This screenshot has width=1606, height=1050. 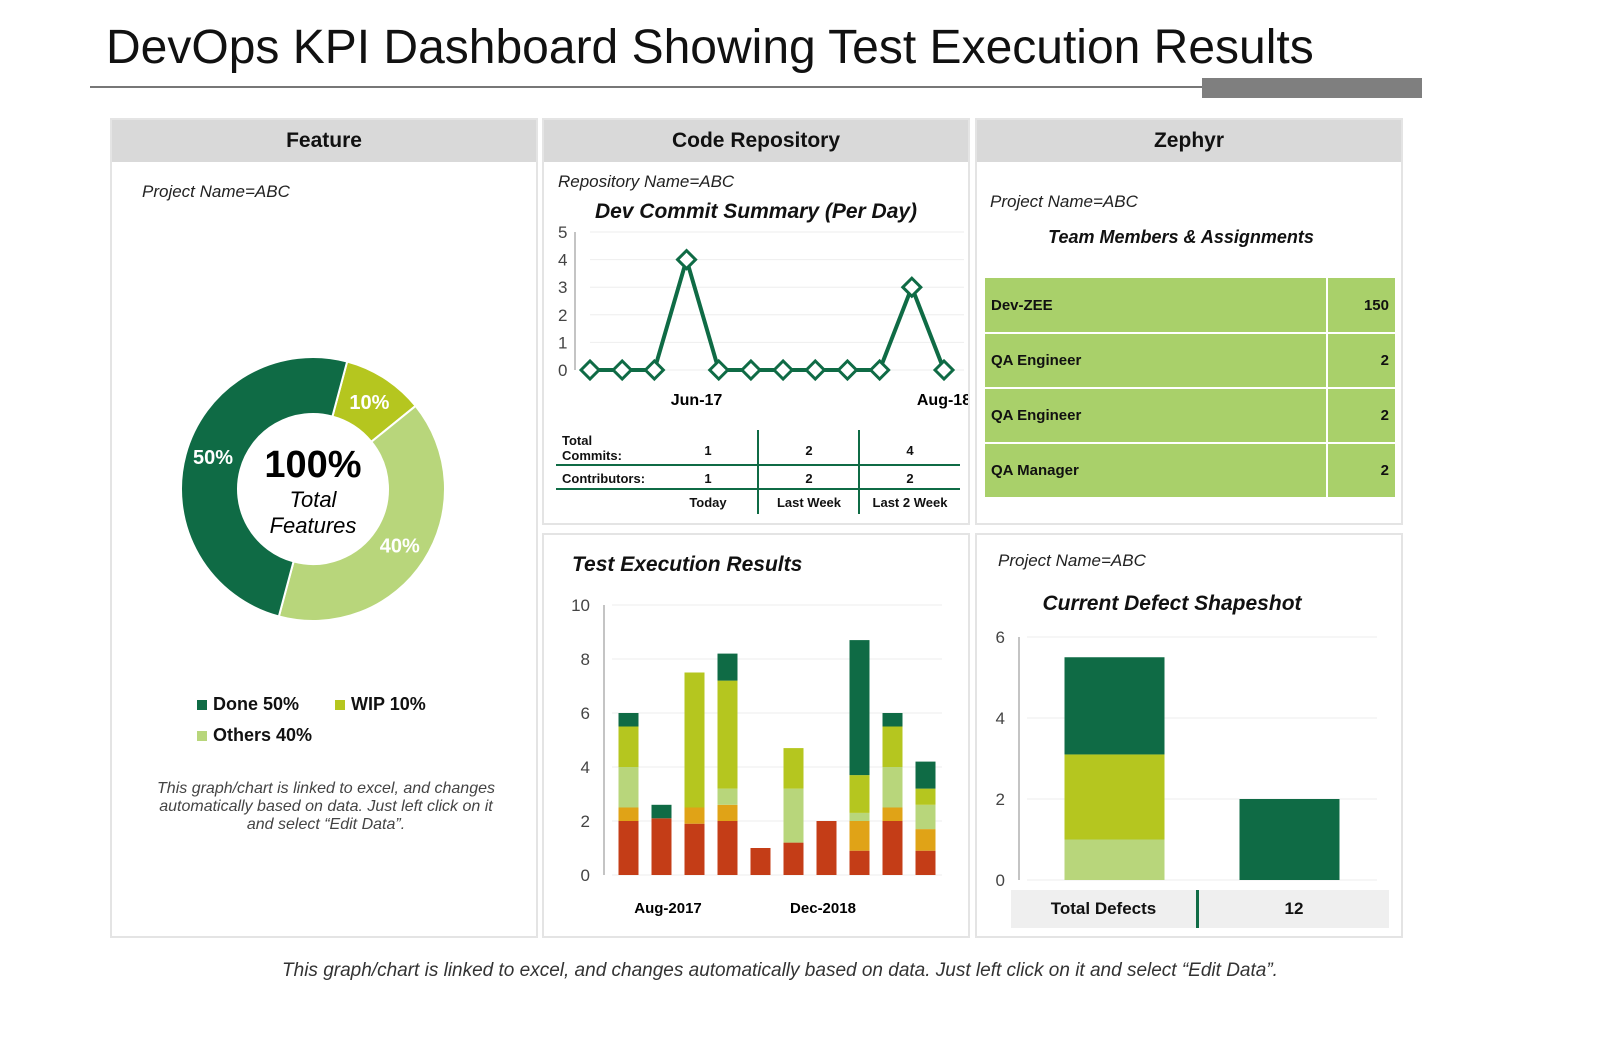 I want to click on contributors-today: 1, so click(x=708, y=478).